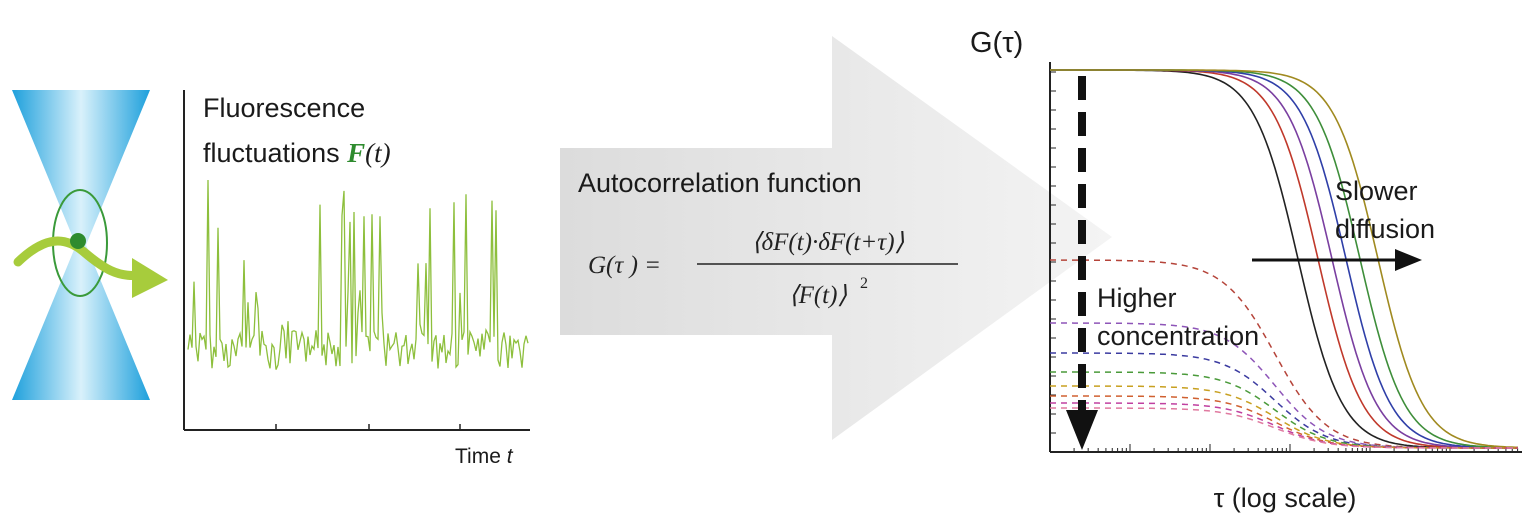  What do you see at coordinates (1137, 298) in the screenshot?
I see `higher-label-line1: Higher` at bounding box center [1137, 298].